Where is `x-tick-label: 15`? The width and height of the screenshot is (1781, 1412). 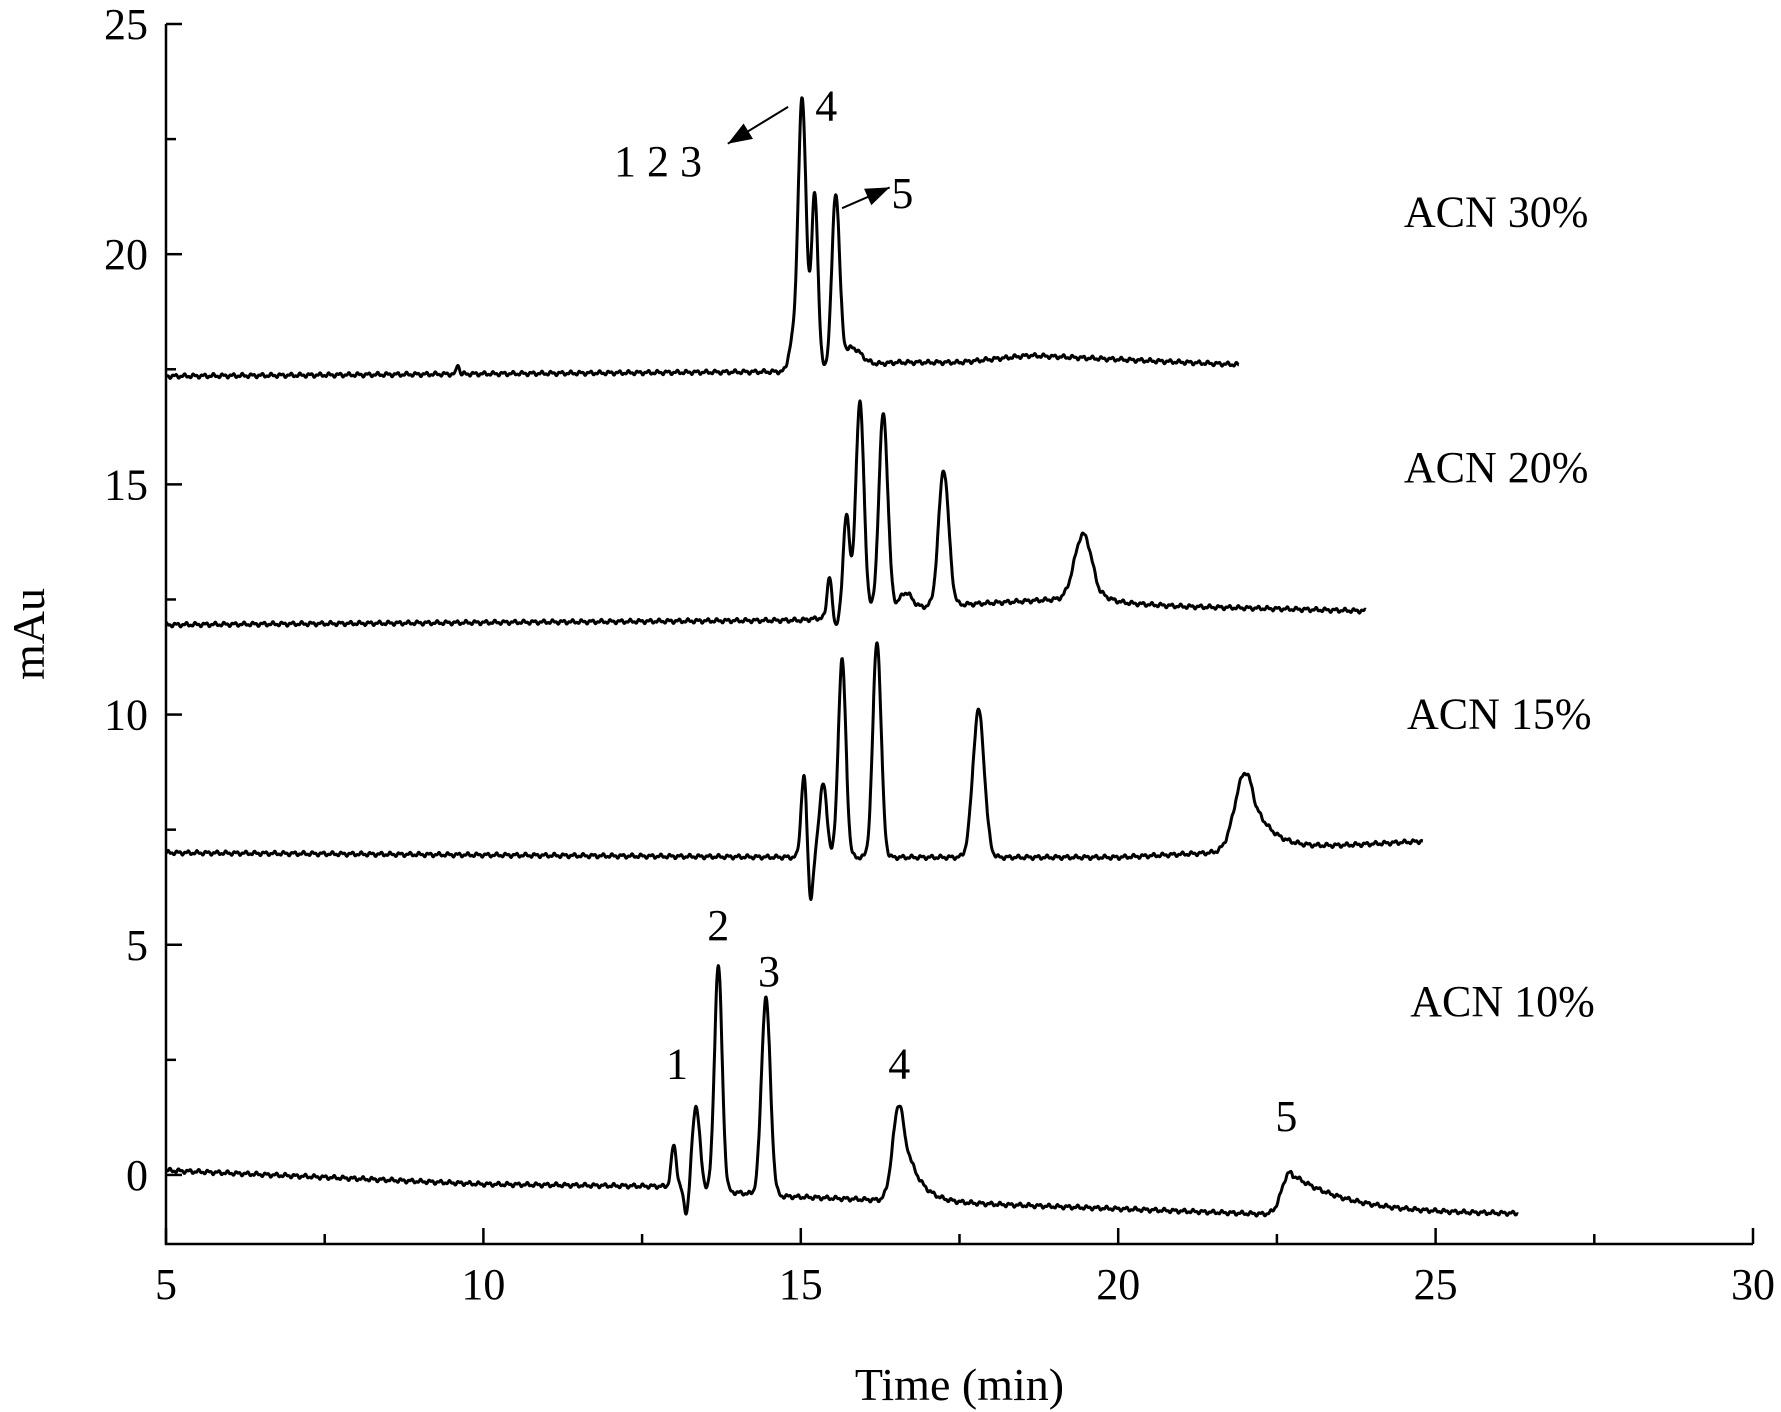 x-tick-label: 15 is located at coordinates (801, 1284).